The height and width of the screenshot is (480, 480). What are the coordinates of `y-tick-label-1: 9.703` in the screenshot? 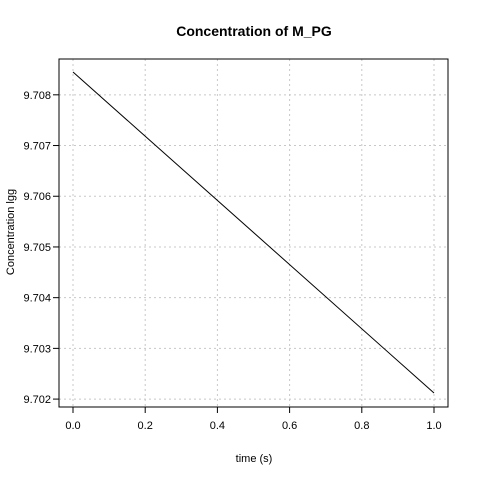 It's located at (37, 349).